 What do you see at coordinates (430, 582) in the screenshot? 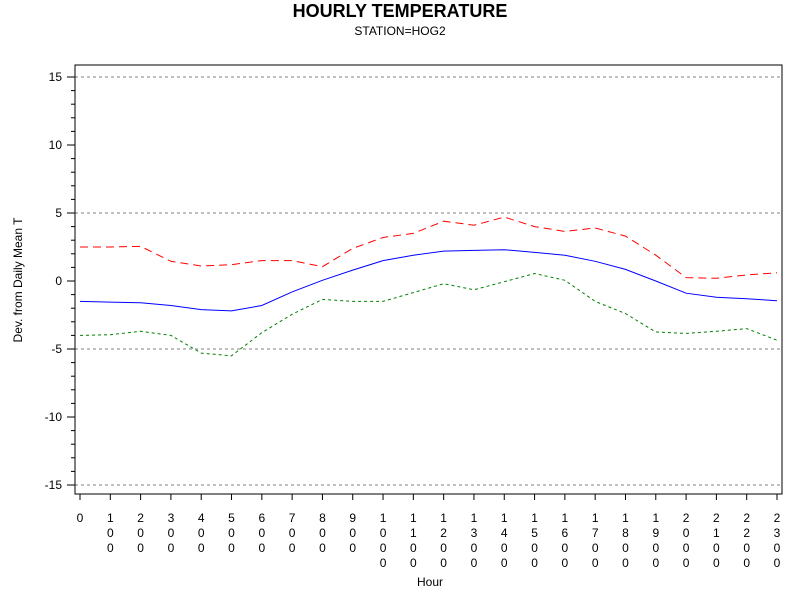
I see `x-axis-label: Hour` at bounding box center [430, 582].